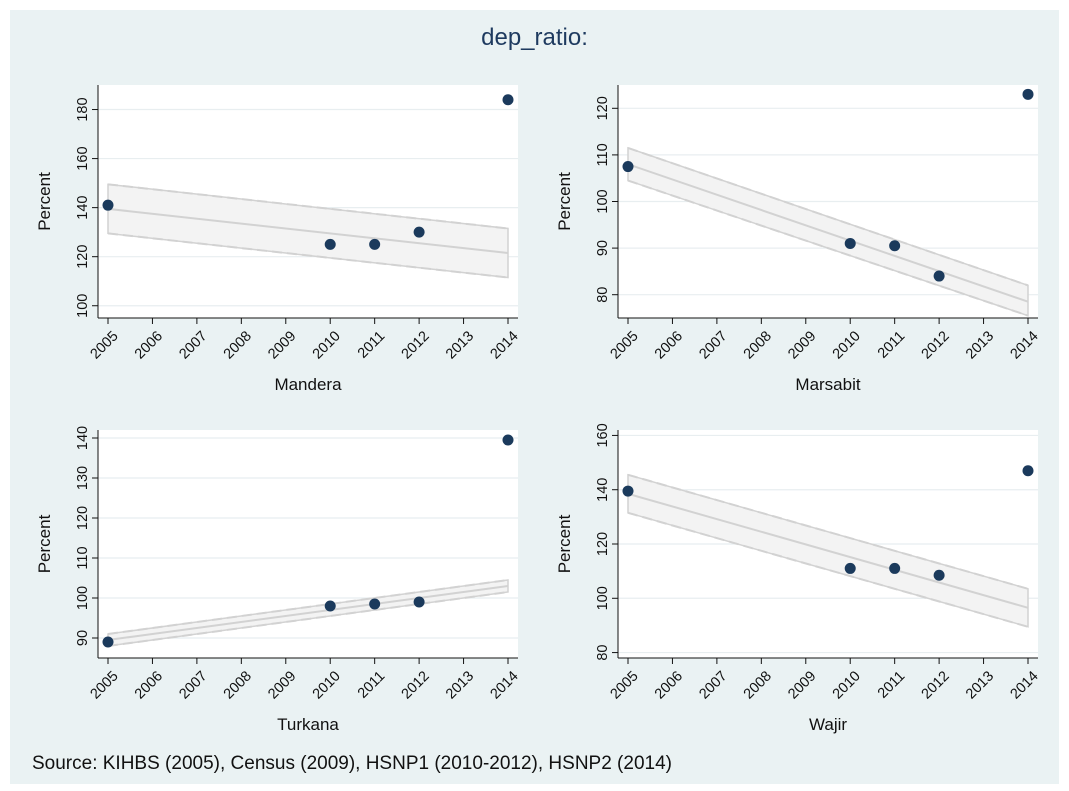 The height and width of the screenshot is (791, 1069). Describe the element at coordinates (828, 724) in the screenshot. I see `x-axis-title: Wajir` at that location.